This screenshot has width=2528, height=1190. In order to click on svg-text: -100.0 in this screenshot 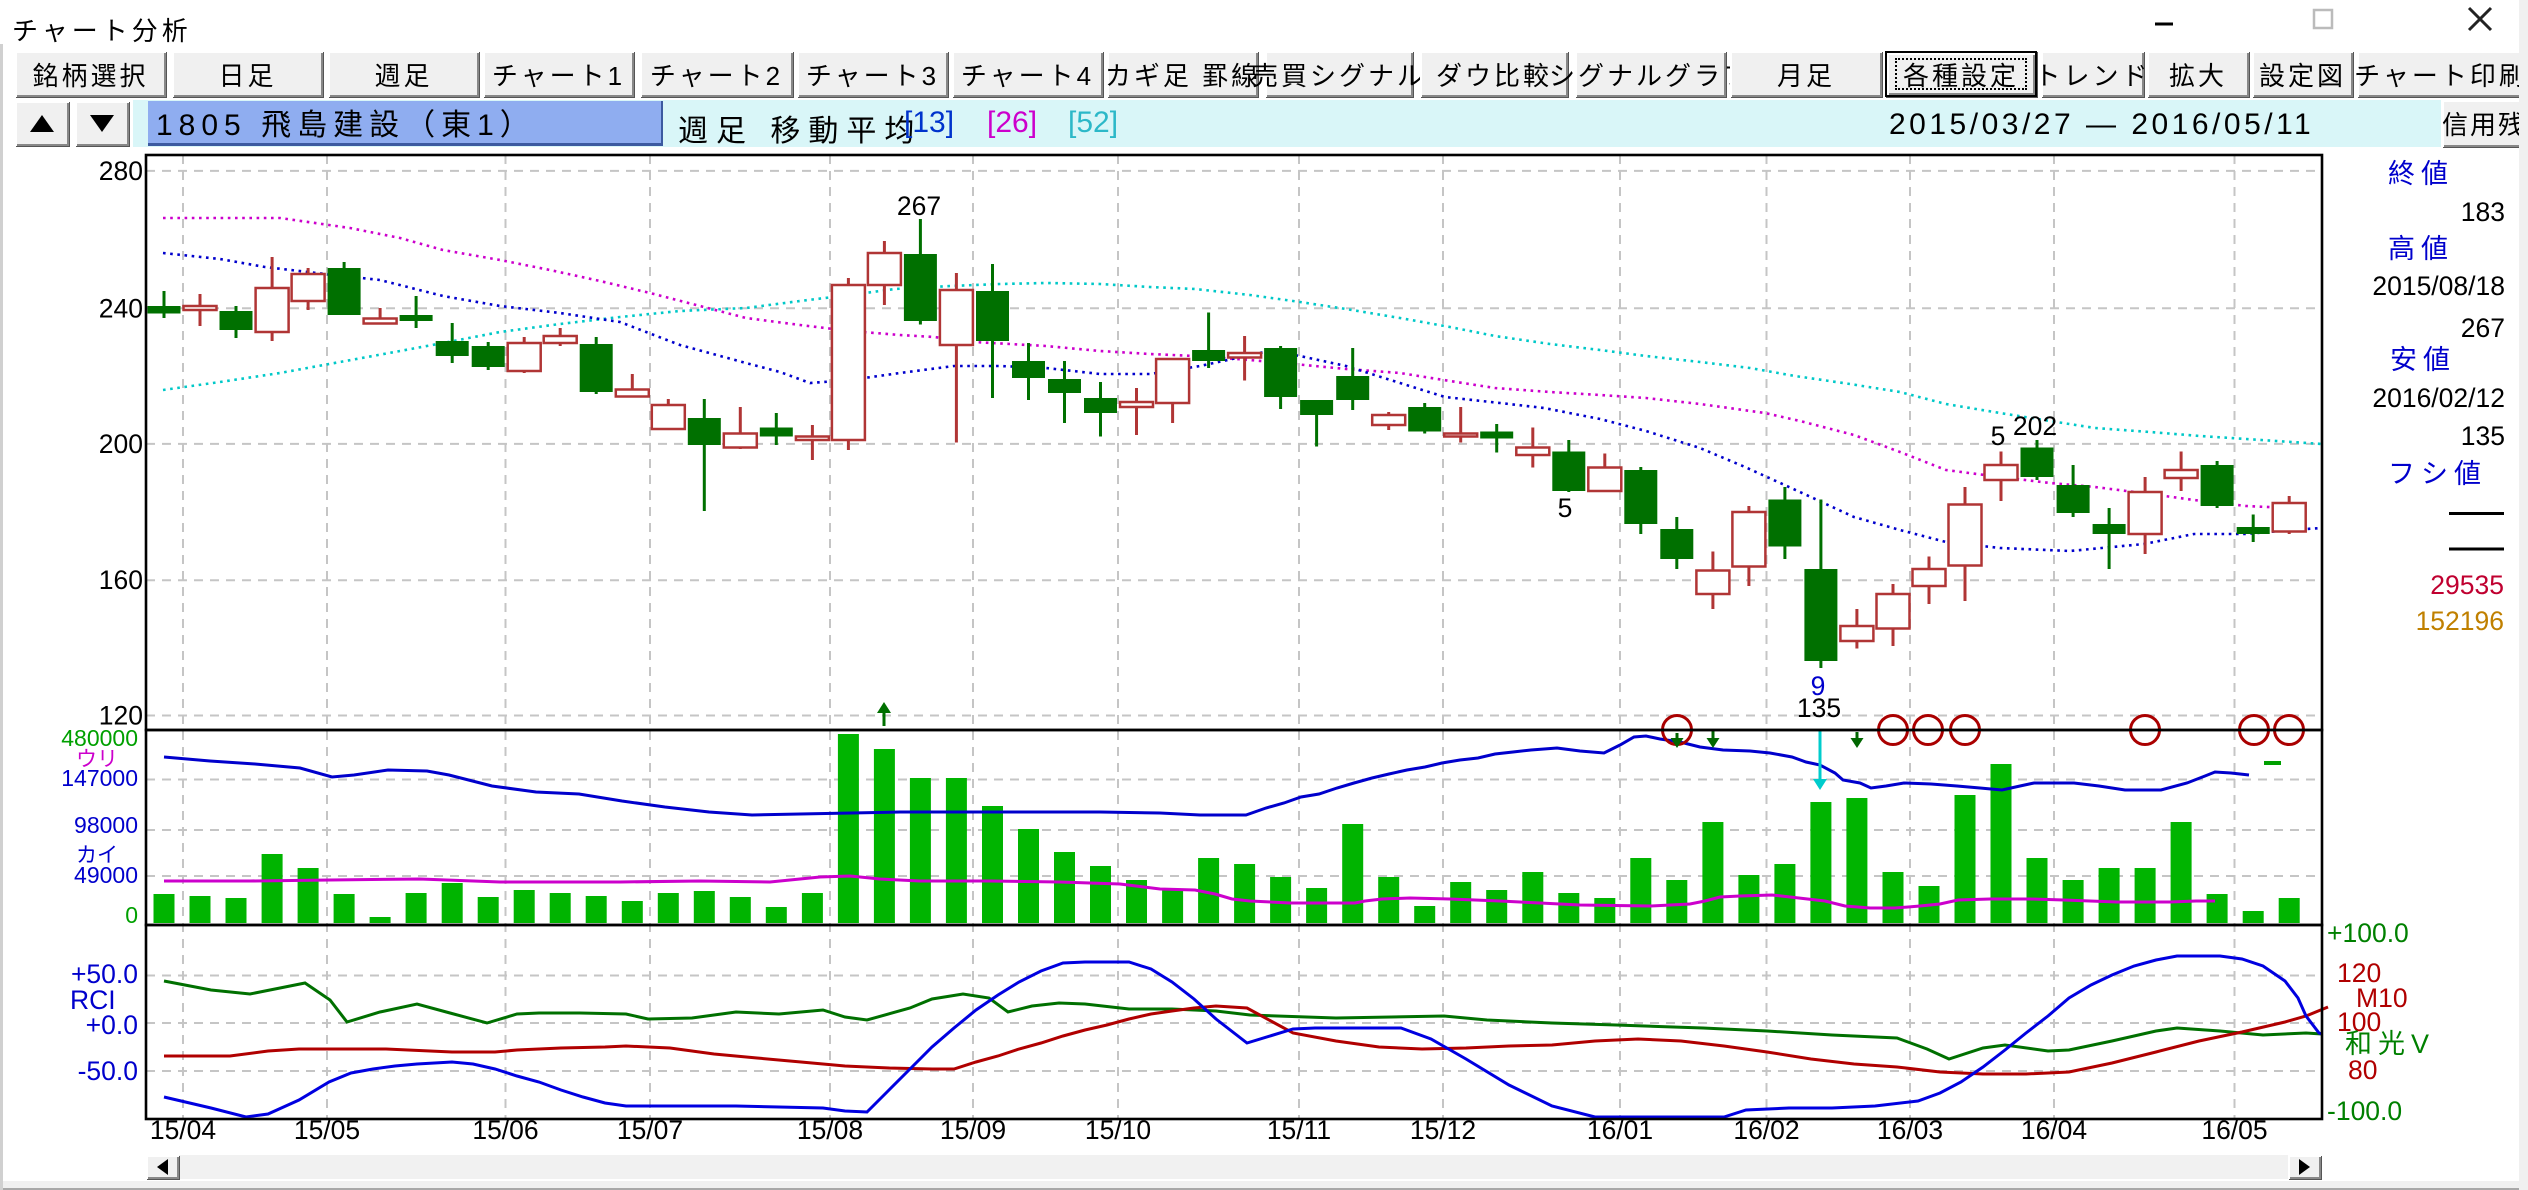, I will do `click(2364, 1111)`.